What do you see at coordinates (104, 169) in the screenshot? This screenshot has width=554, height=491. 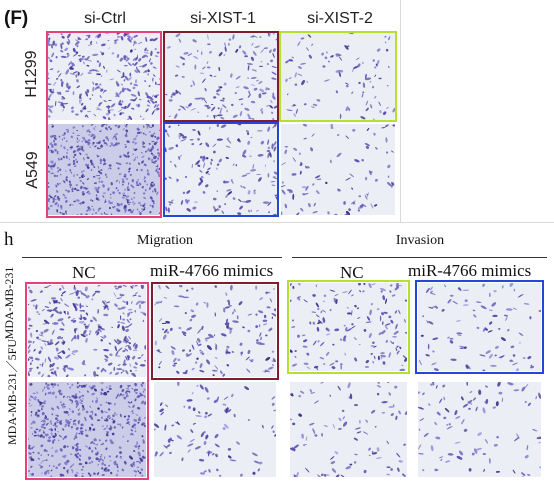 I see `micrograph-a549-si-ctrl` at bounding box center [104, 169].